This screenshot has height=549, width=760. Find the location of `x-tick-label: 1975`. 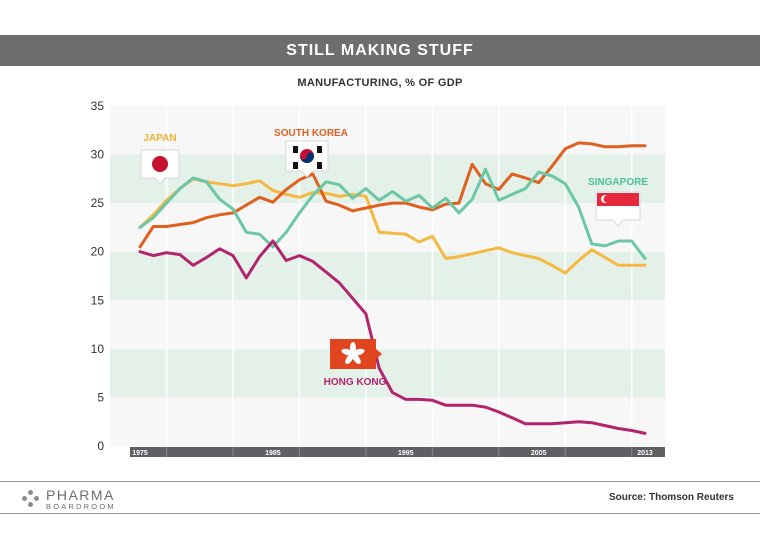

x-tick-label: 1975 is located at coordinates (140, 453).